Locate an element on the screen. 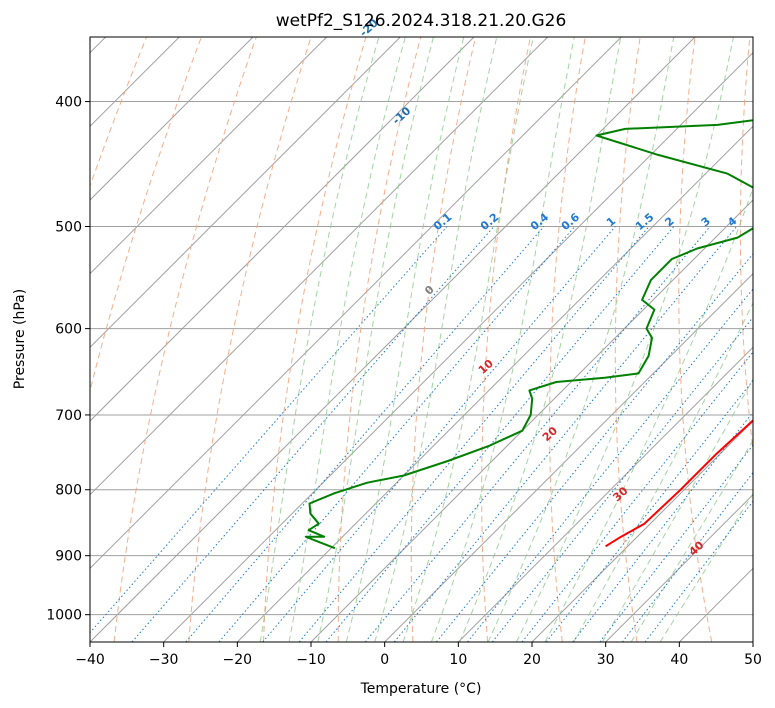  x-tick-label: 40 is located at coordinates (679, 660).